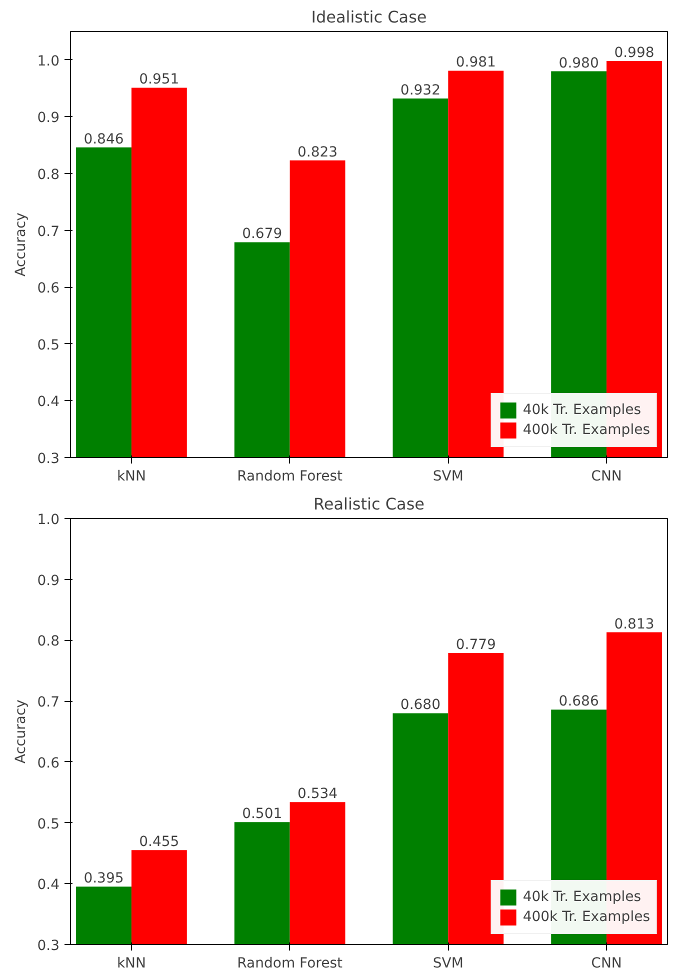 This screenshot has width=687, height=974. Describe the element at coordinates (159, 80) in the screenshot. I see `data-label: 0.951` at that location.